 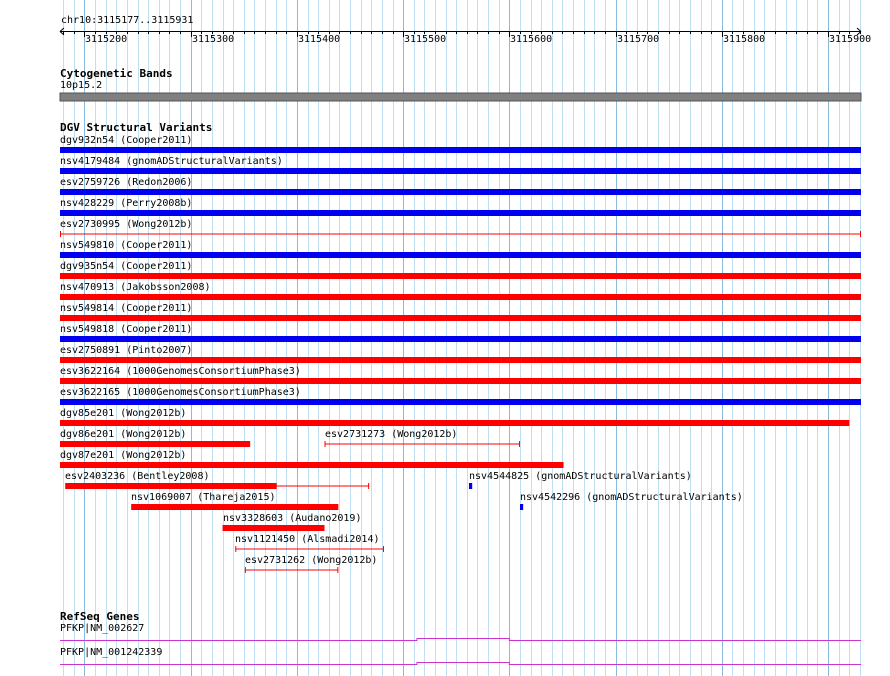 I want to click on ruler-tick-label: 3115300, so click(x=213, y=39).